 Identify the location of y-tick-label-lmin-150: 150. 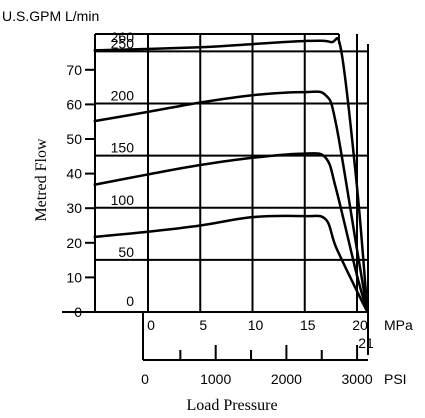
(123, 148).